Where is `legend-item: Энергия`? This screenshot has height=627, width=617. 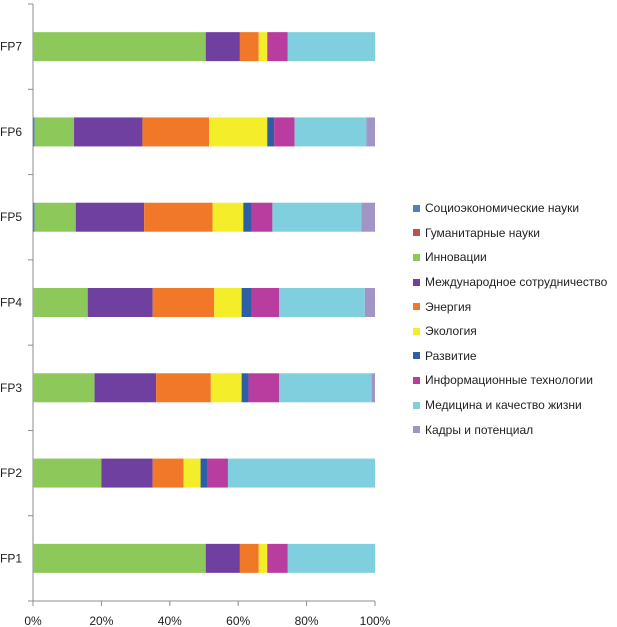 legend-item: Энергия is located at coordinates (510, 306).